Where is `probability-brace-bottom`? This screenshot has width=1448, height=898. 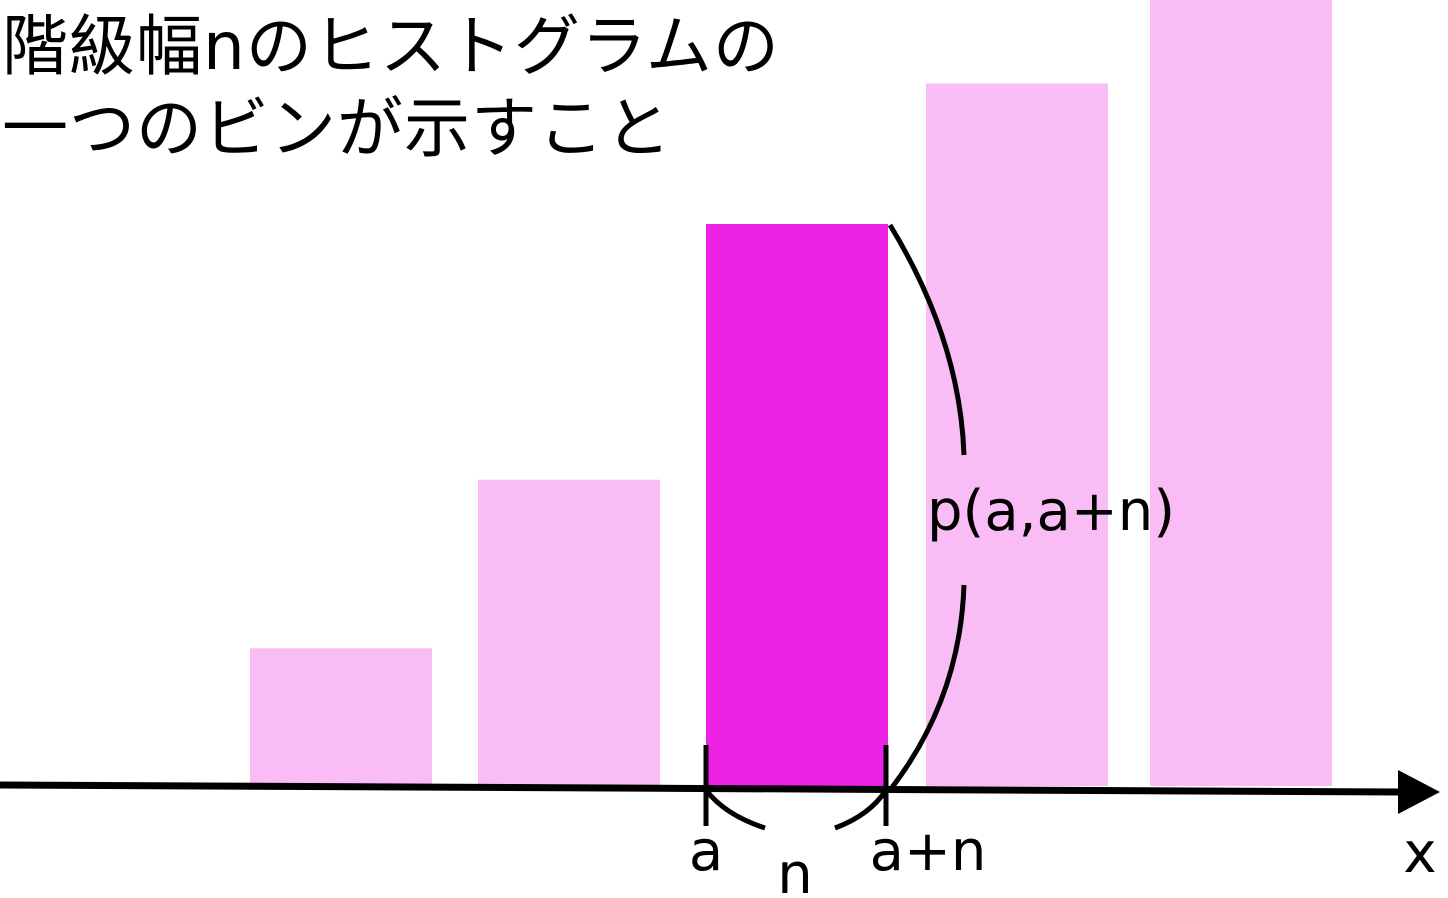
probability-brace-bottom is located at coordinates (927, 688).